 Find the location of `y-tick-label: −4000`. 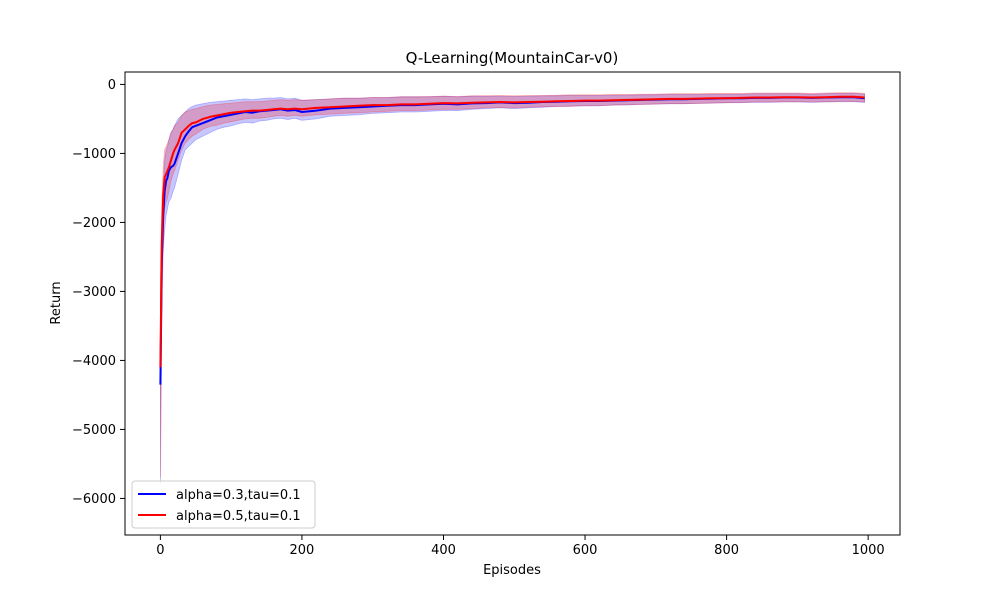

y-tick-label: −4000 is located at coordinates (94, 361).